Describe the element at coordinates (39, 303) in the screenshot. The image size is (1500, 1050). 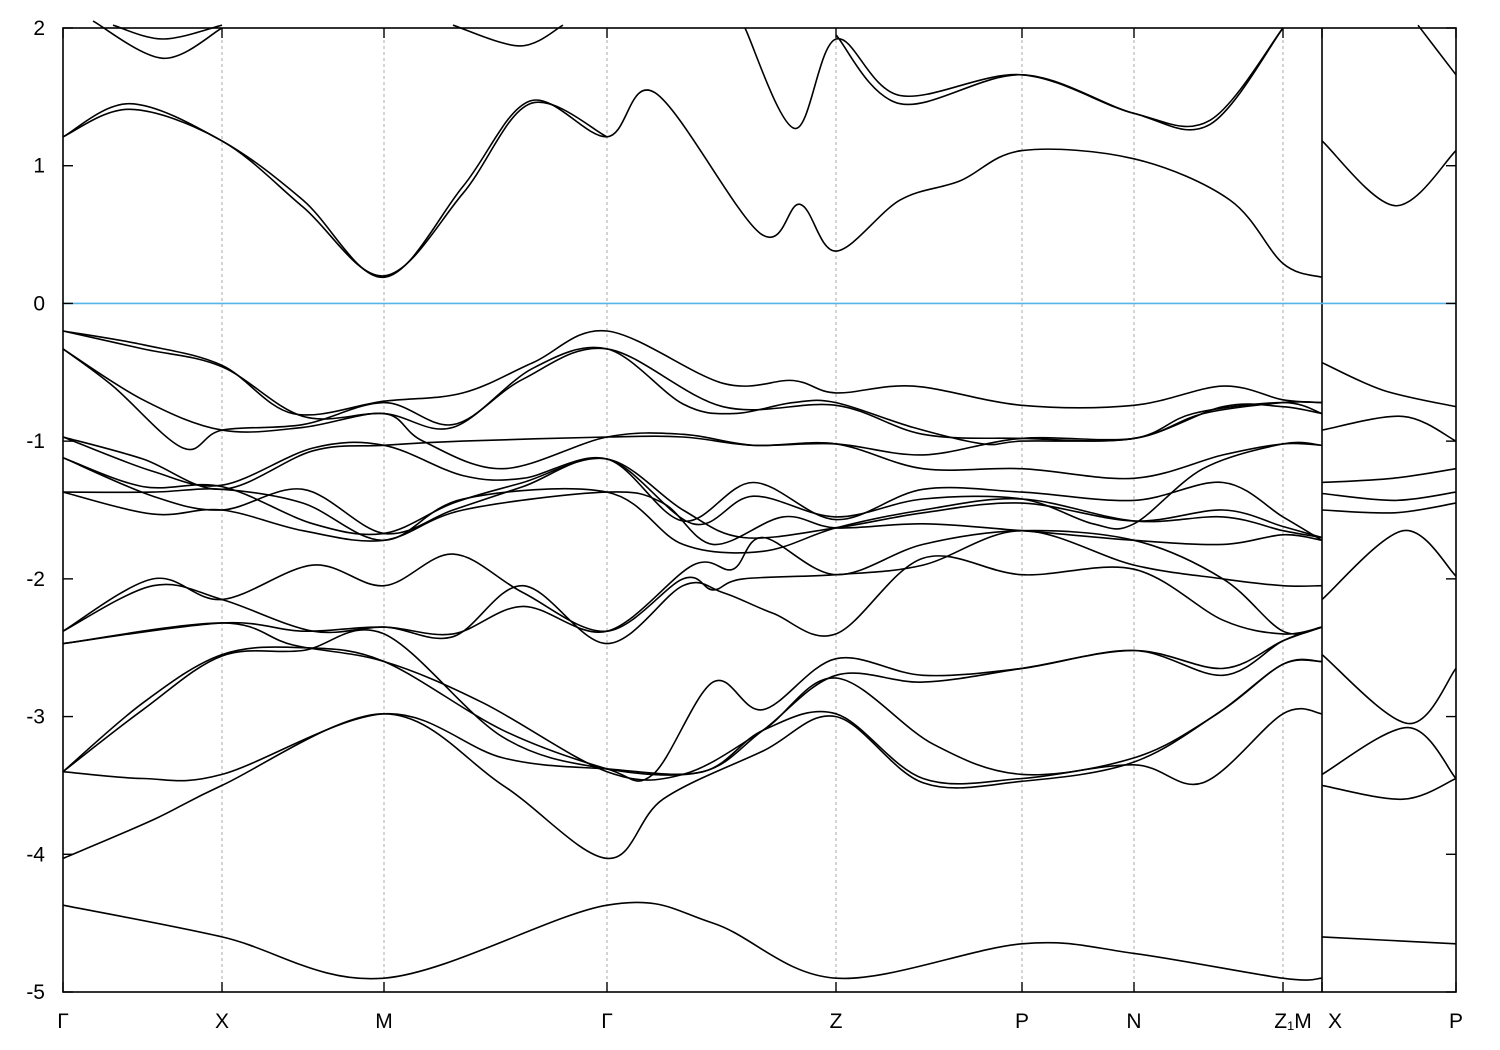
I see `y-tick-label: 0` at that location.